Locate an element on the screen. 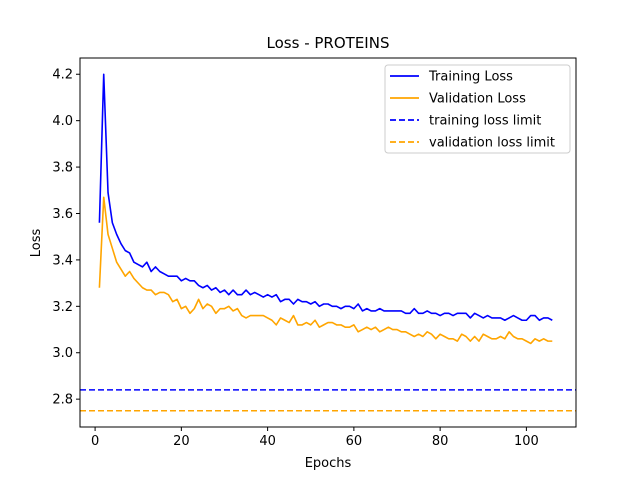 The width and height of the screenshot is (640, 480). y-tick-label: 4.2 is located at coordinates (62, 75).